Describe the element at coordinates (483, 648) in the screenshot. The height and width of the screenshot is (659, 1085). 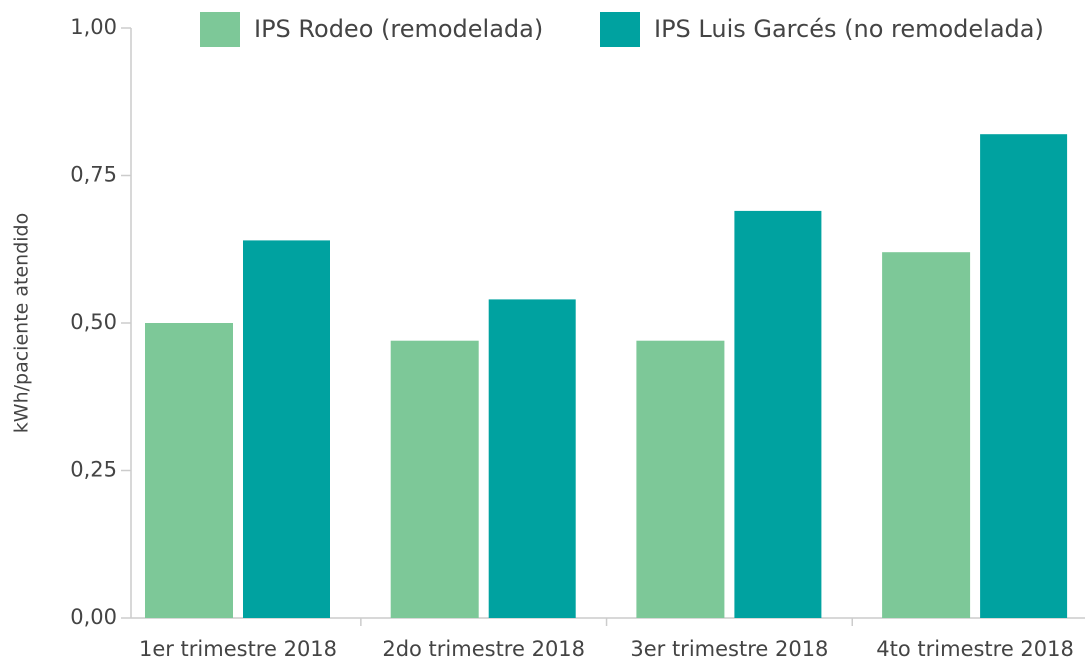
I see `x-tick-label: 2do trimestre 2018` at that location.